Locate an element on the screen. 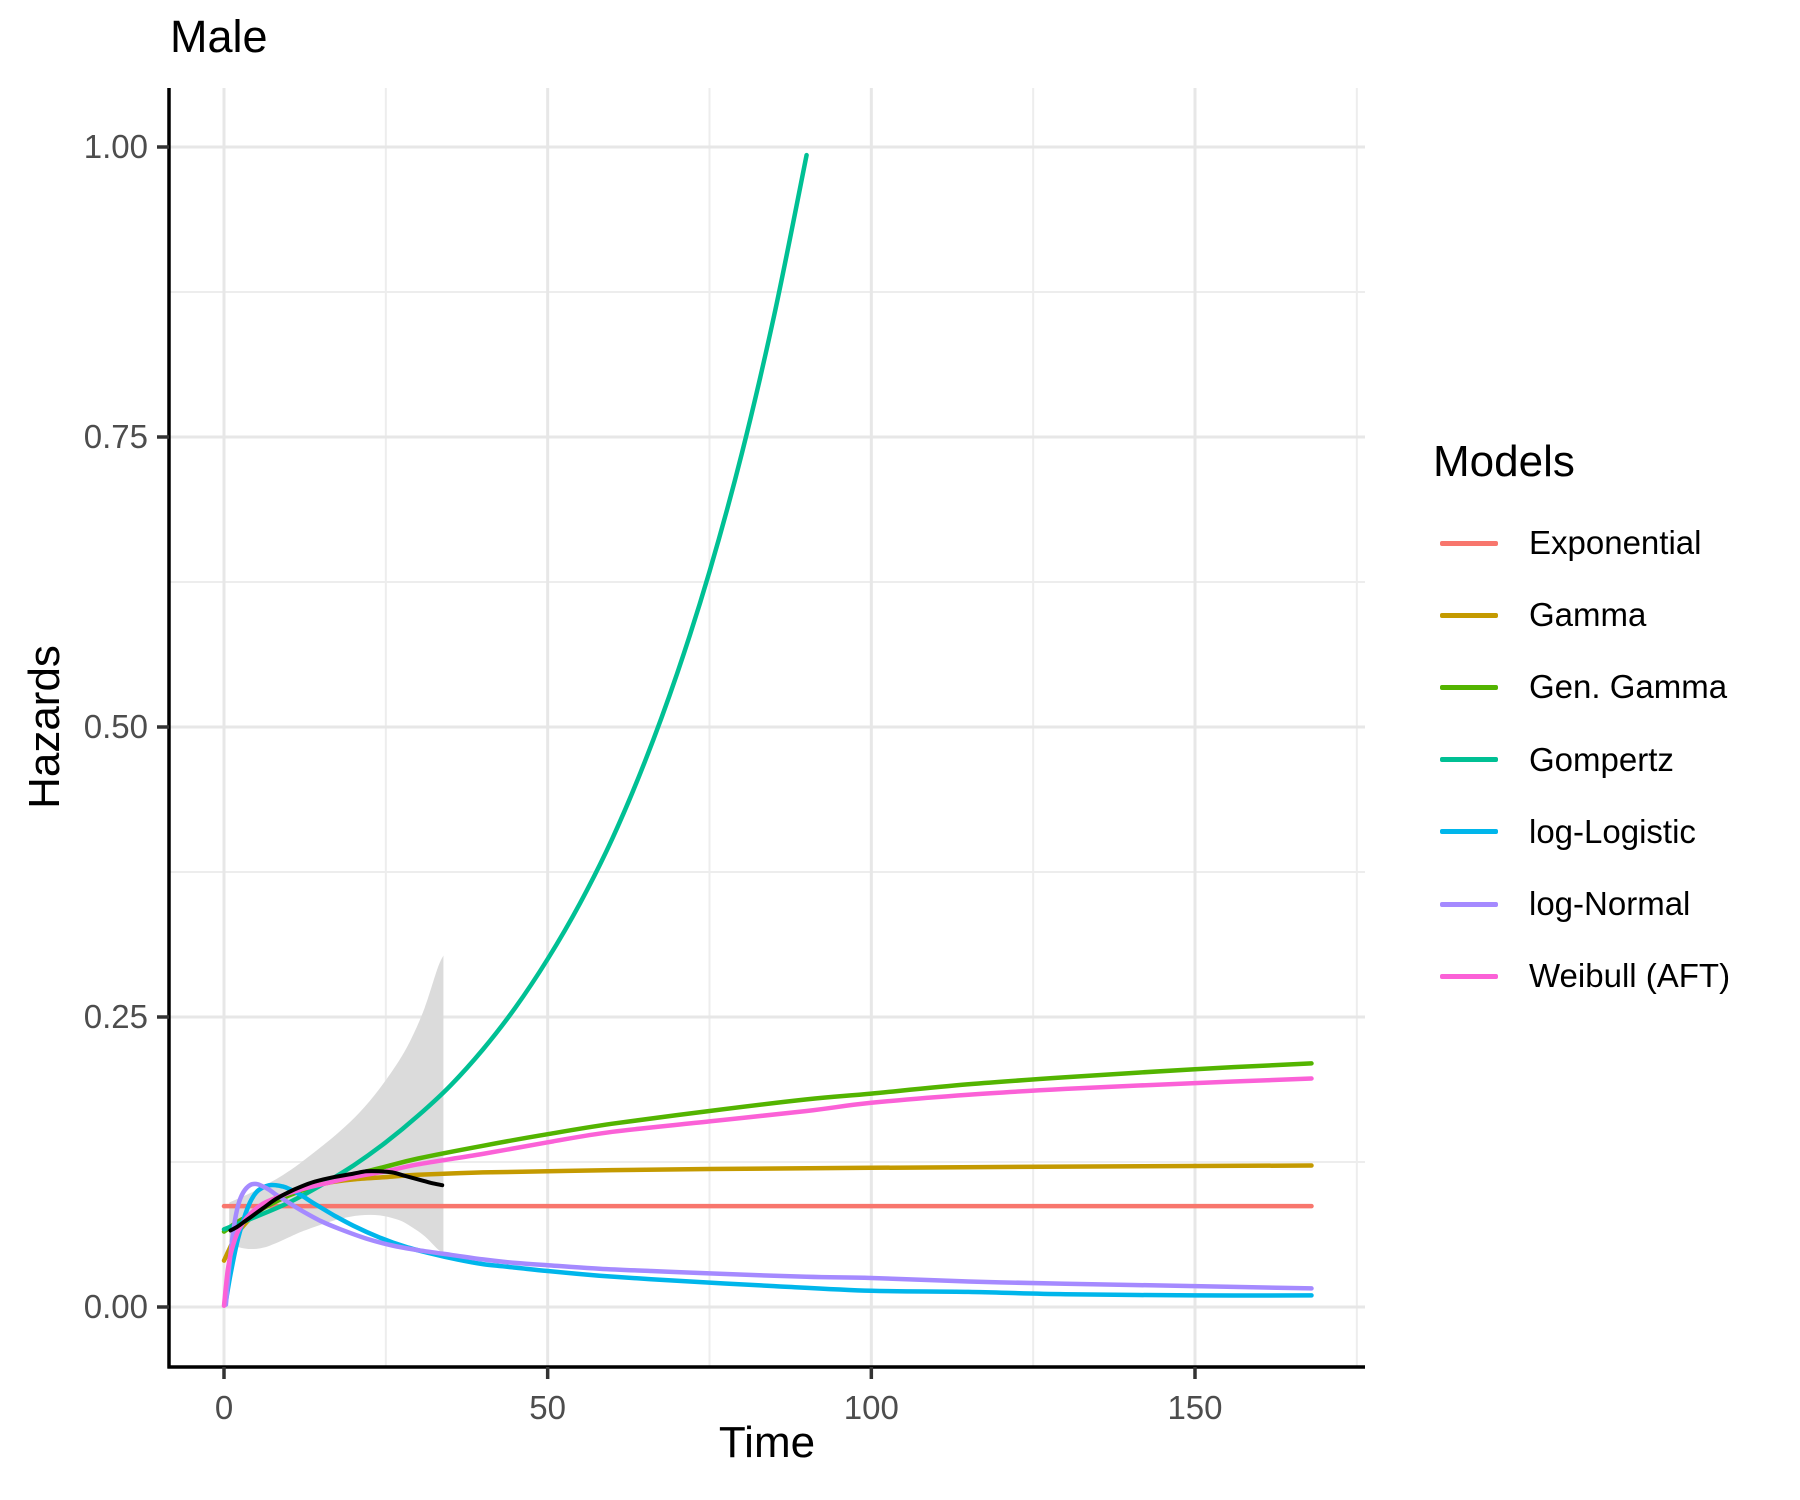 This screenshot has height=1500, width=1800. y-tick-label: 1.00 is located at coordinates (115, 146).